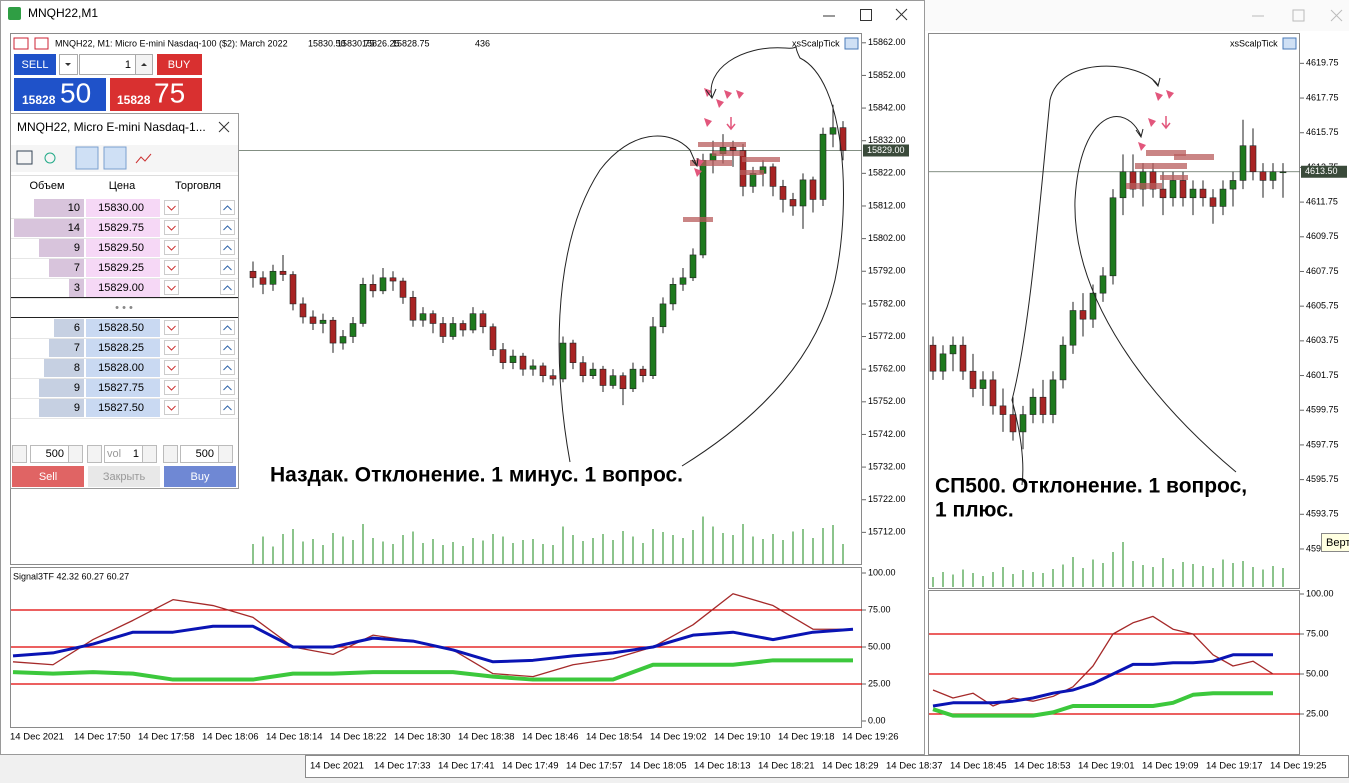  Describe the element at coordinates (55, 454) in the screenshot. I see `volume-left: 500` at that location.